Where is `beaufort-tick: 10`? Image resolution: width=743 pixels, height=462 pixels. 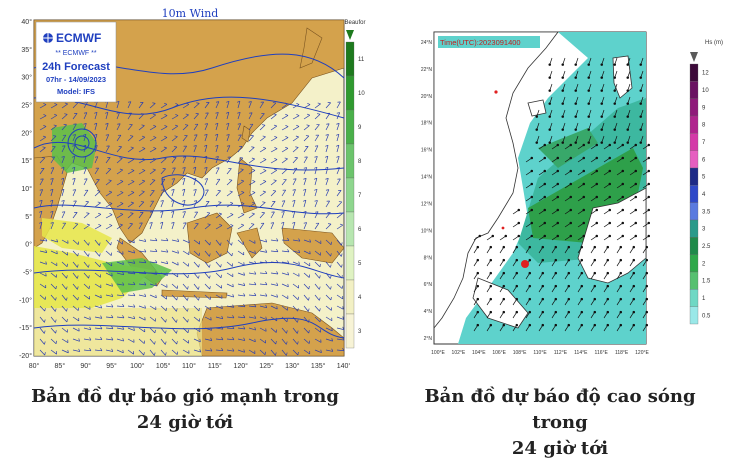 beaufort-tick: 10 is located at coordinates (361, 94).